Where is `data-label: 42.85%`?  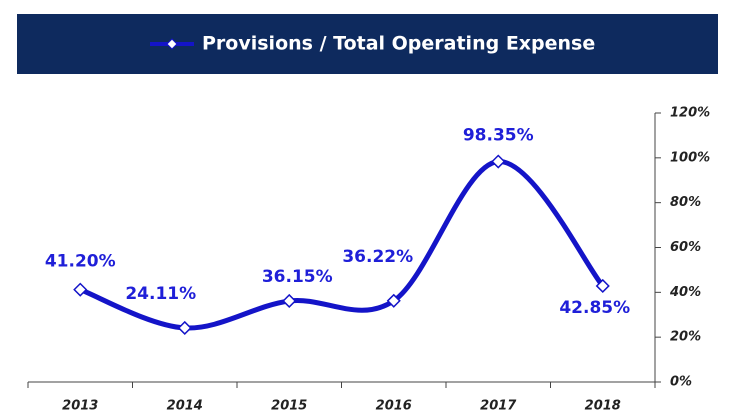
data-label: 42.85% is located at coordinates (594, 308).